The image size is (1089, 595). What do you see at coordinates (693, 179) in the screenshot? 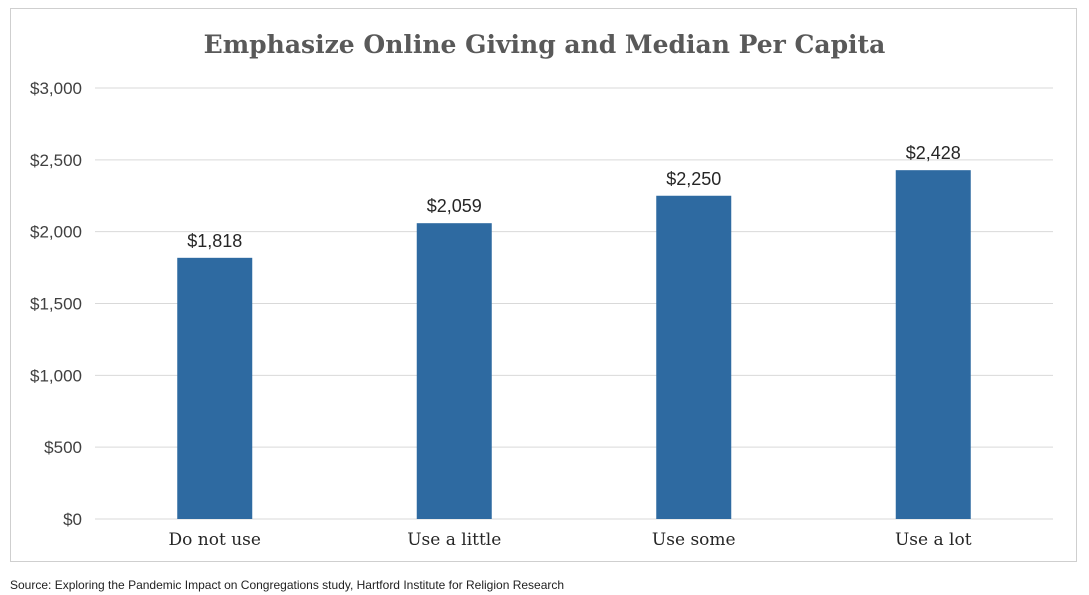
I see `data-label: $2,250` at bounding box center [693, 179].